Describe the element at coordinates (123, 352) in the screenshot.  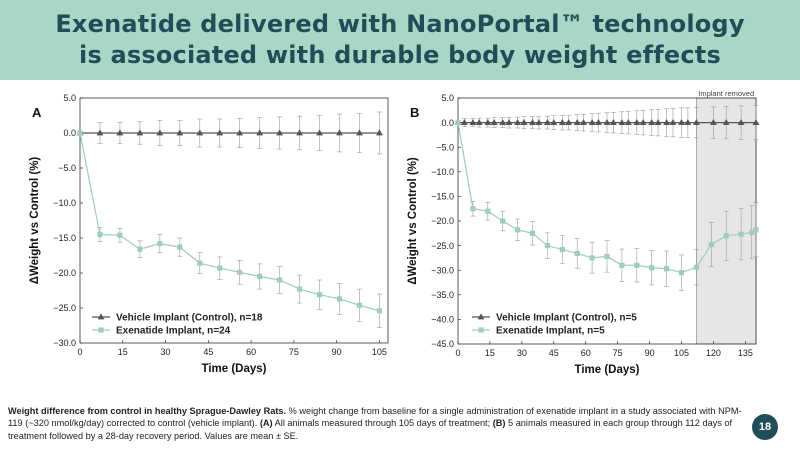
I see `x-tick-label: 15` at that location.